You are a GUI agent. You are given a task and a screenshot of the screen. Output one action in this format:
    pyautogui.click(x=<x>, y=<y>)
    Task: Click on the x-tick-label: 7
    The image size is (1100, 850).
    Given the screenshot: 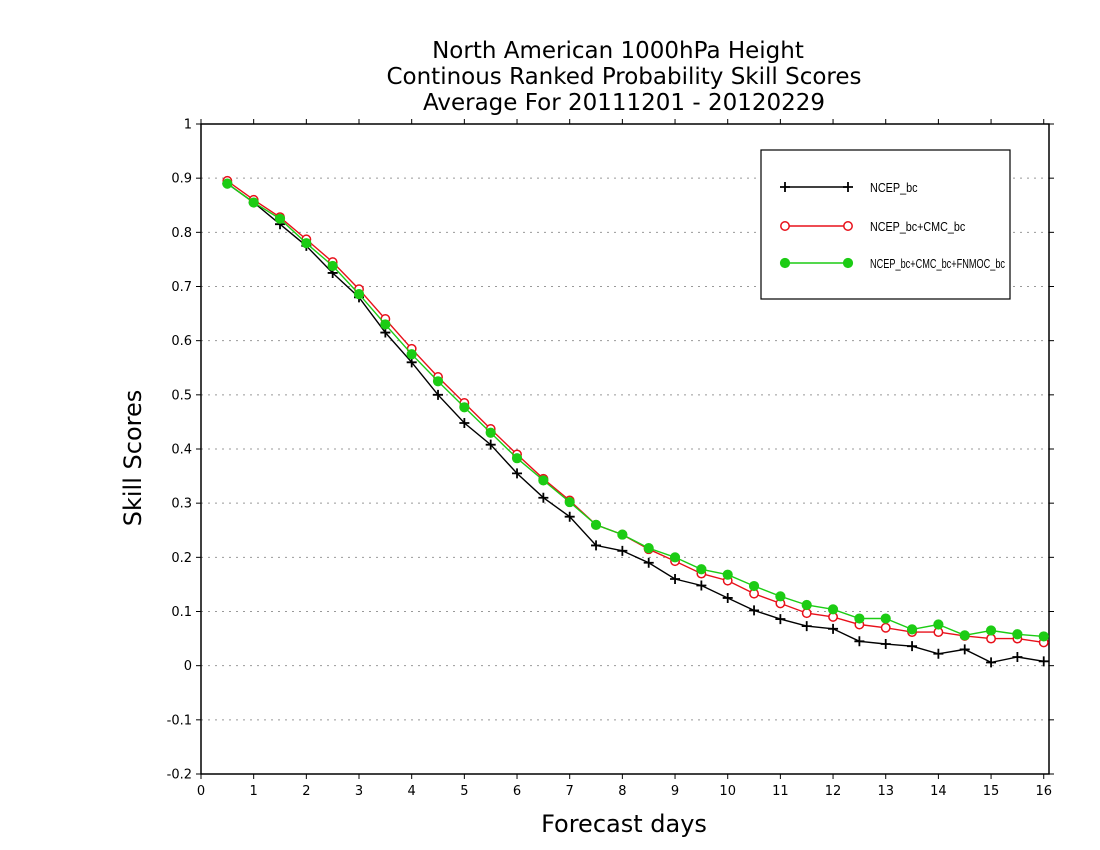 What is the action you would take?
    pyautogui.click(x=570, y=791)
    